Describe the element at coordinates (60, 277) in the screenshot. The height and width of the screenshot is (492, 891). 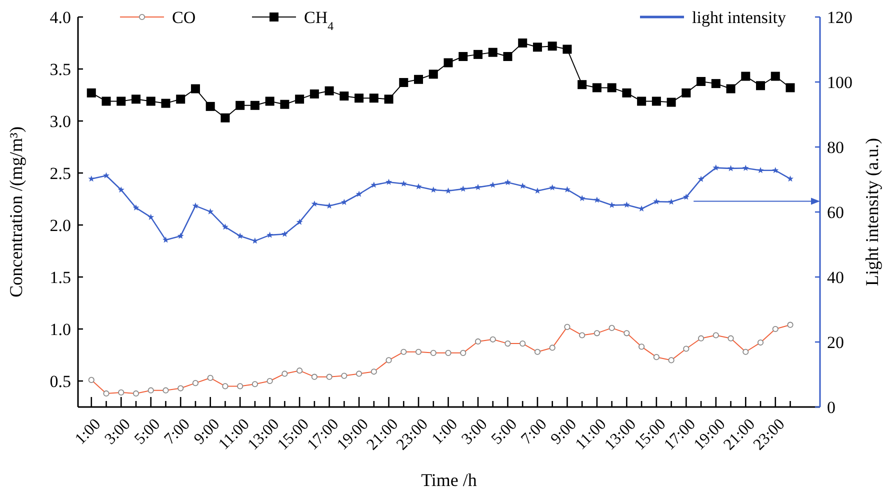
I see `y-tick-label: 1.5` at that location.